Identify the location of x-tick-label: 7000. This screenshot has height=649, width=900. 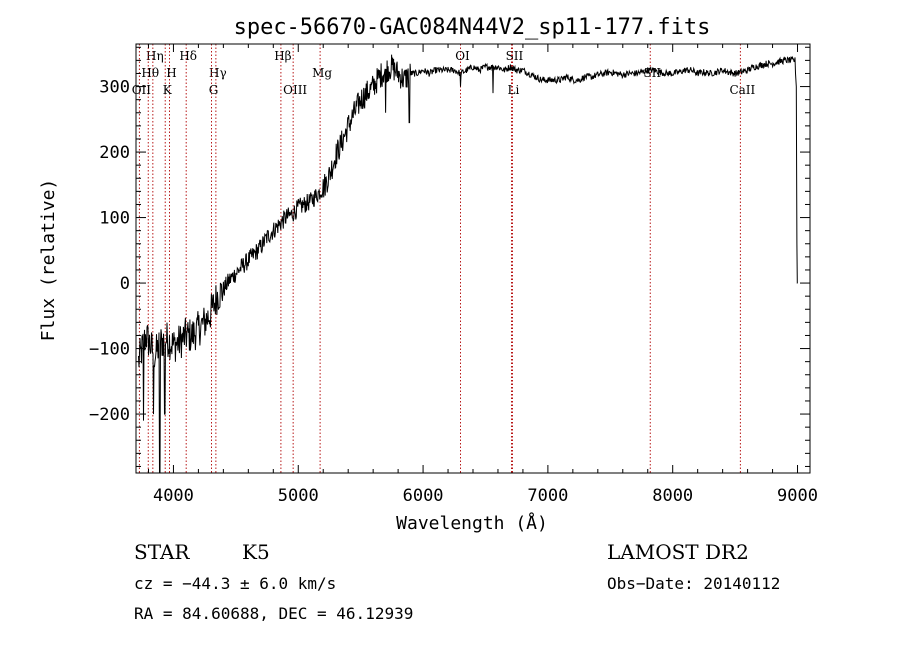
(547, 496).